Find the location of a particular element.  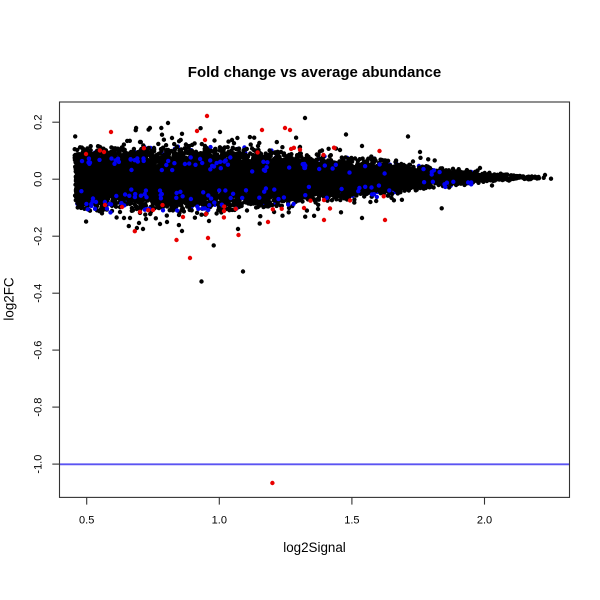

svg-text: 0.5 is located at coordinates (86, 521).